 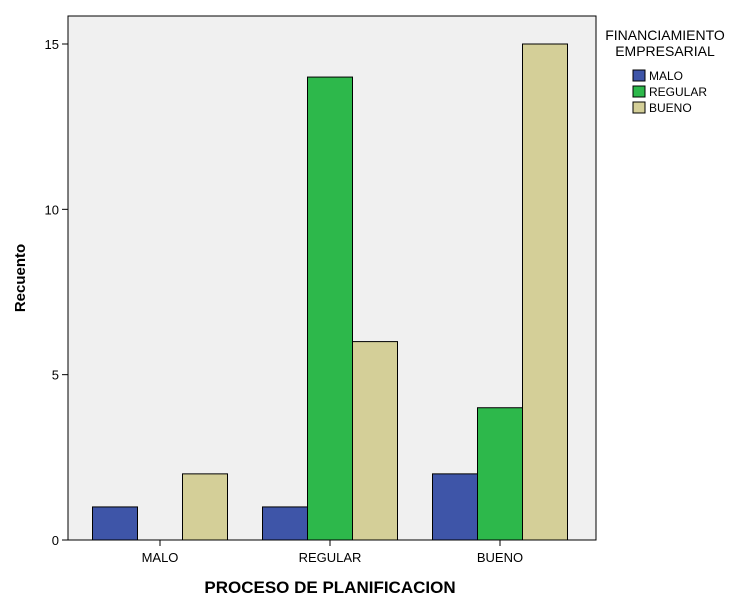 I want to click on bar-malo-malo, so click(x=115, y=523).